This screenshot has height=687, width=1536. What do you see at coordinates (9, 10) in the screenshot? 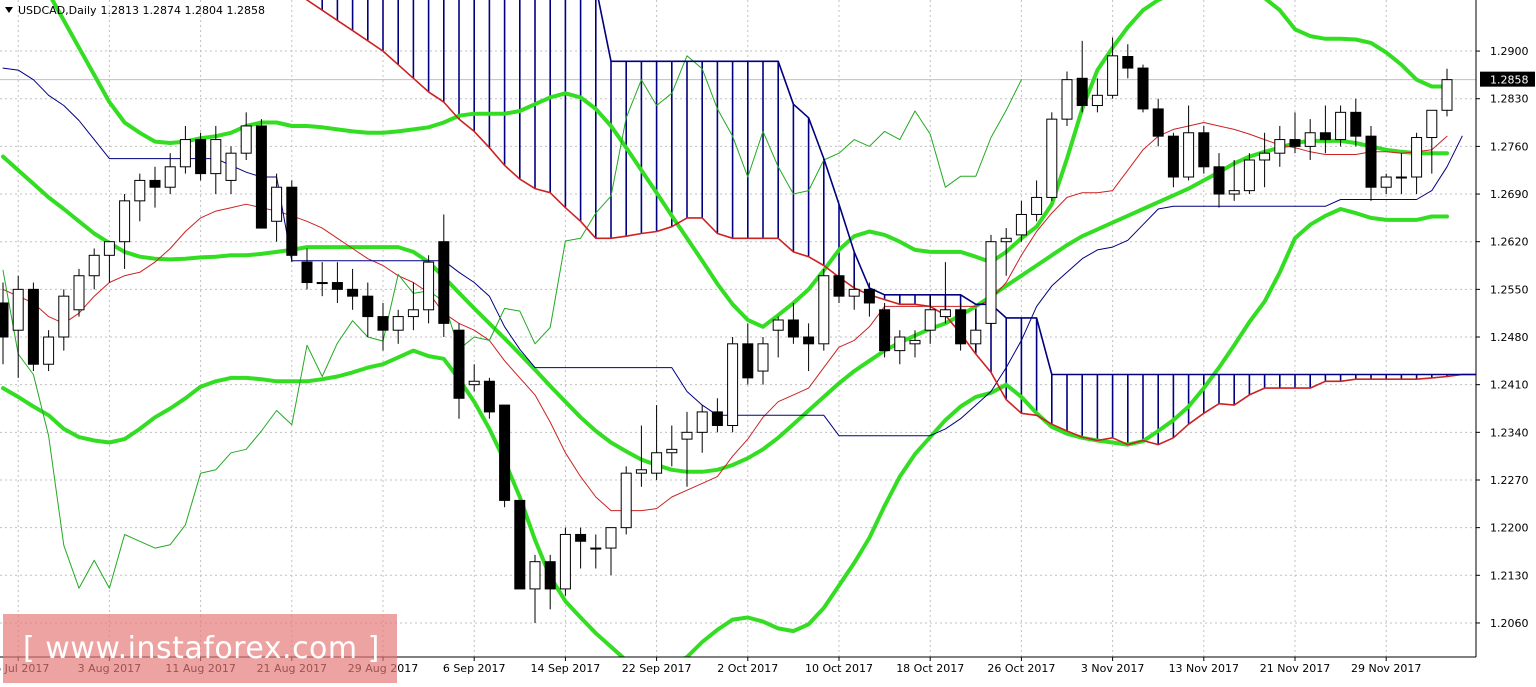
I see `dropdown-triangle-icon` at bounding box center [9, 10].